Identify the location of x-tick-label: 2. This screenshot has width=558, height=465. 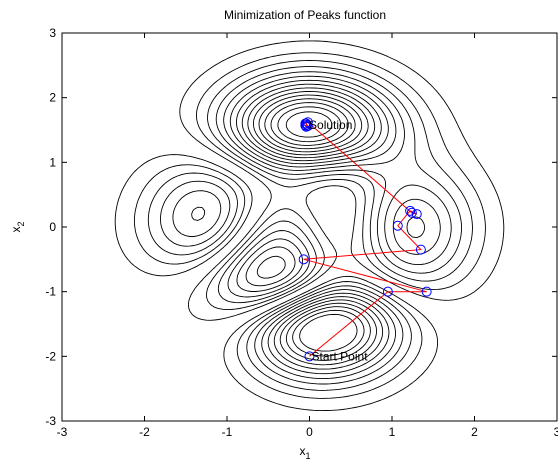
(474, 432).